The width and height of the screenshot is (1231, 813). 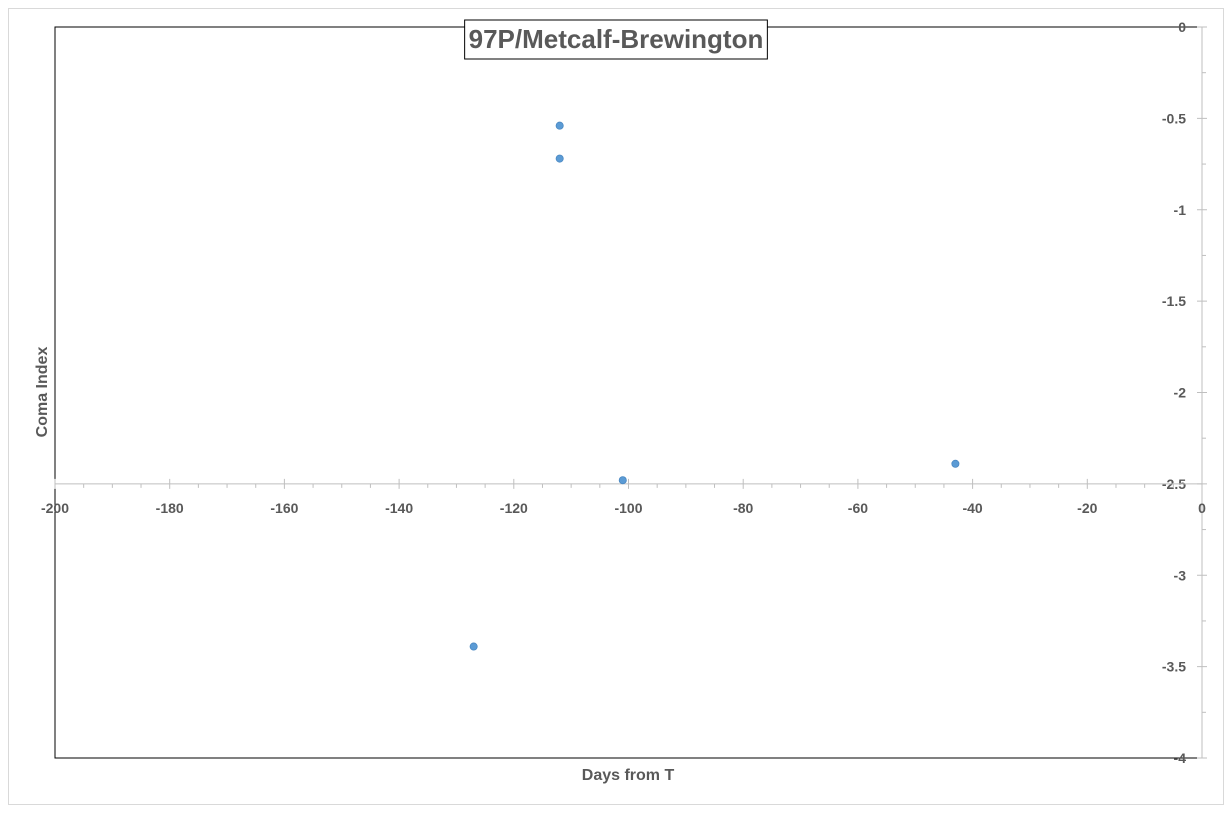 What do you see at coordinates (1180, 575) in the screenshot?
I see `y-tick-label: -3` at bounding box center [1180, 575].